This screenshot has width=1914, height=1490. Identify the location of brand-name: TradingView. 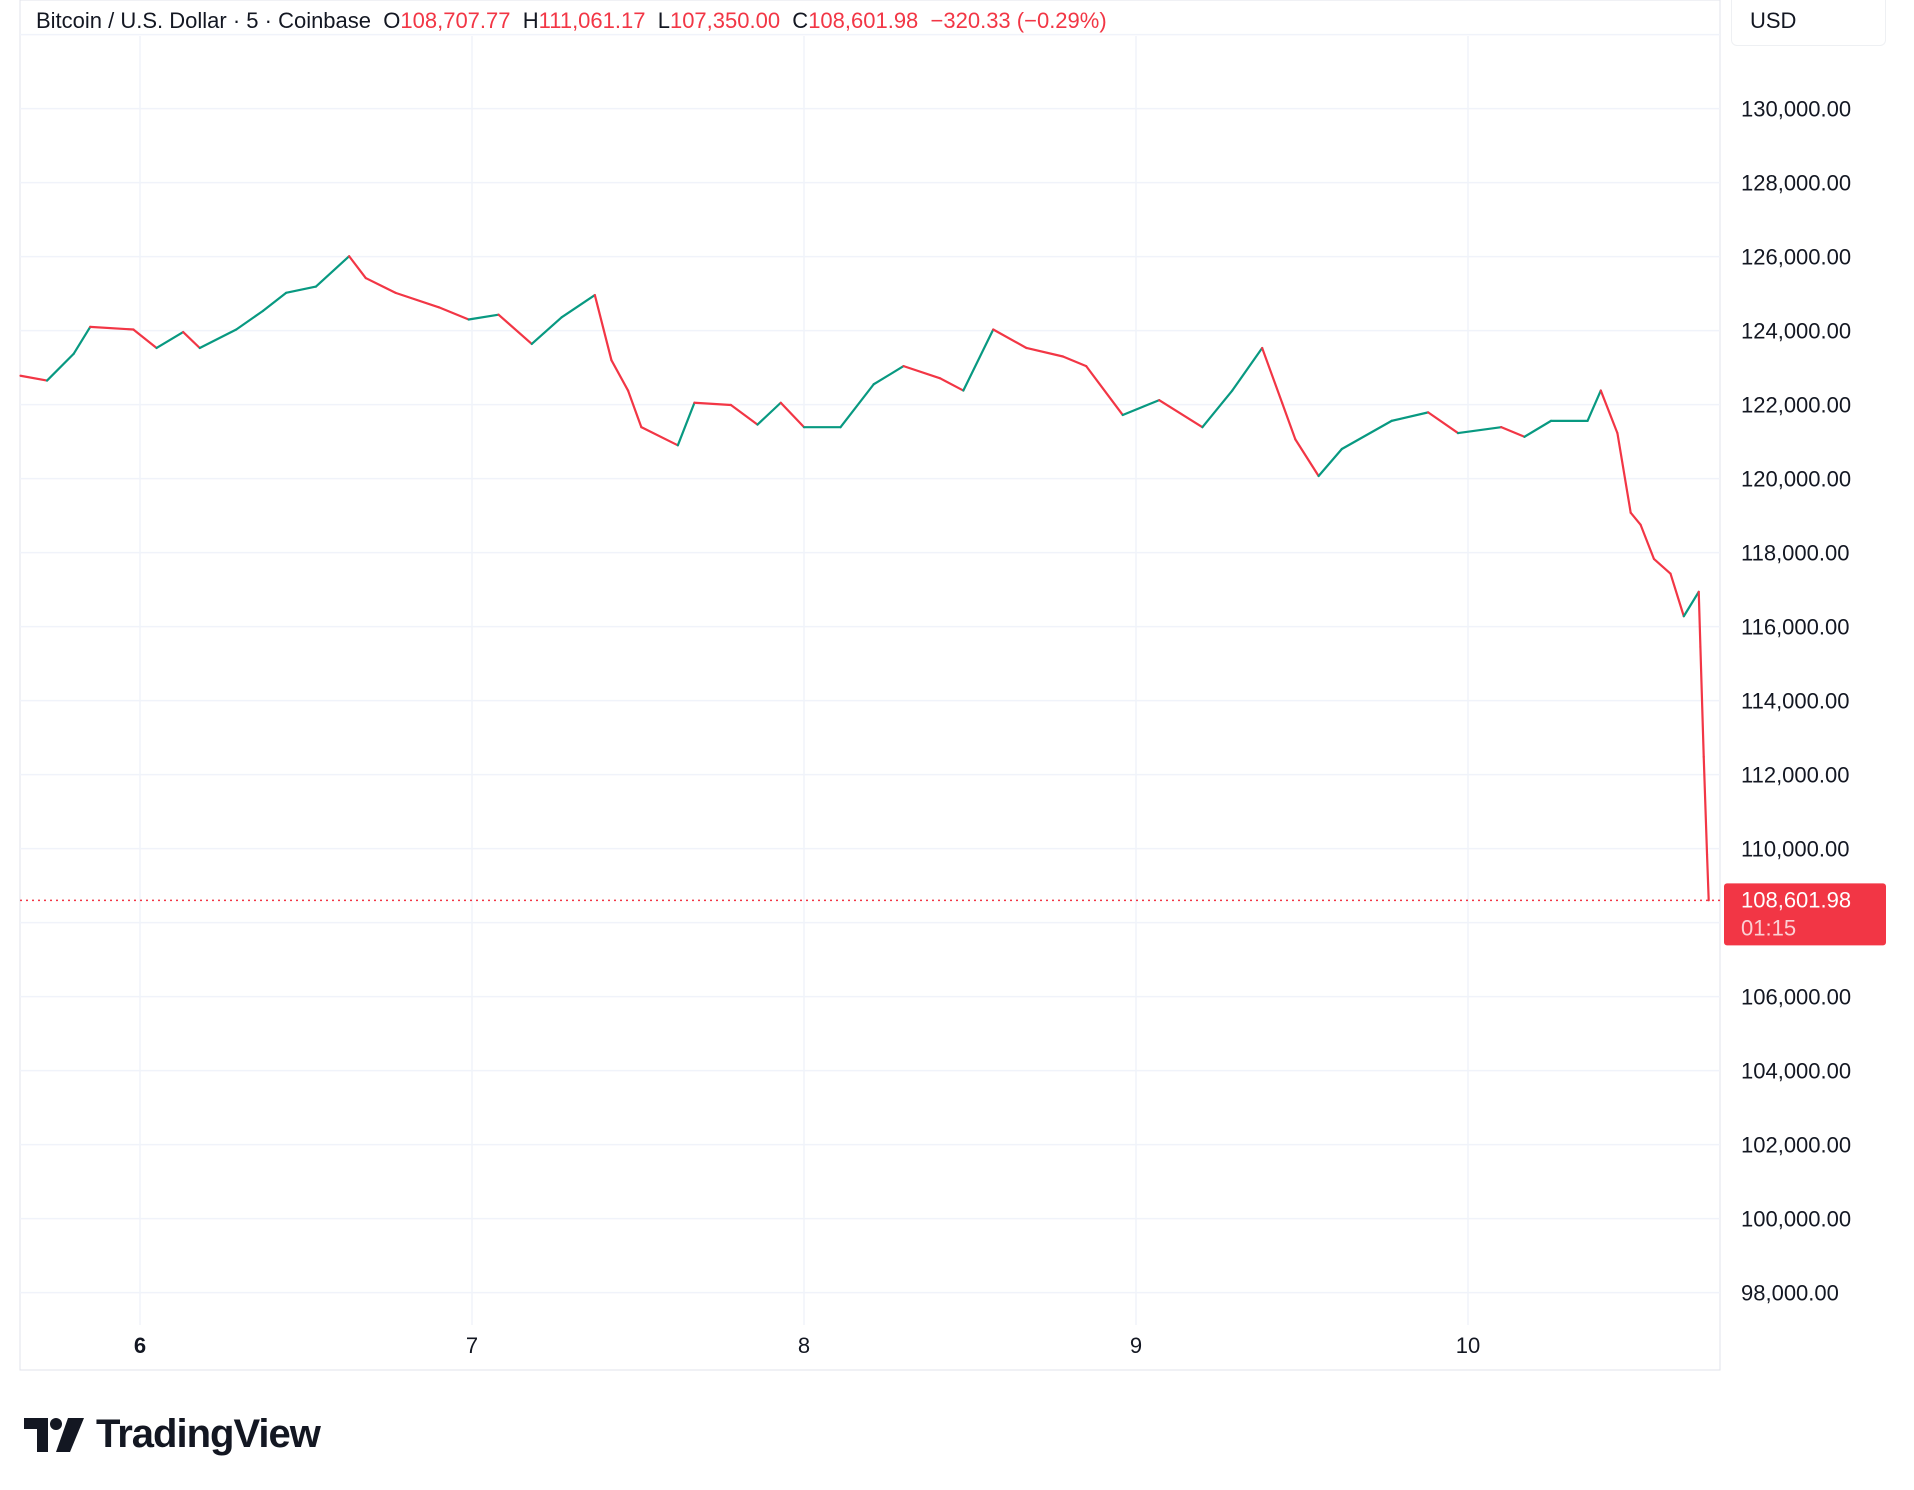
(208, 1434).